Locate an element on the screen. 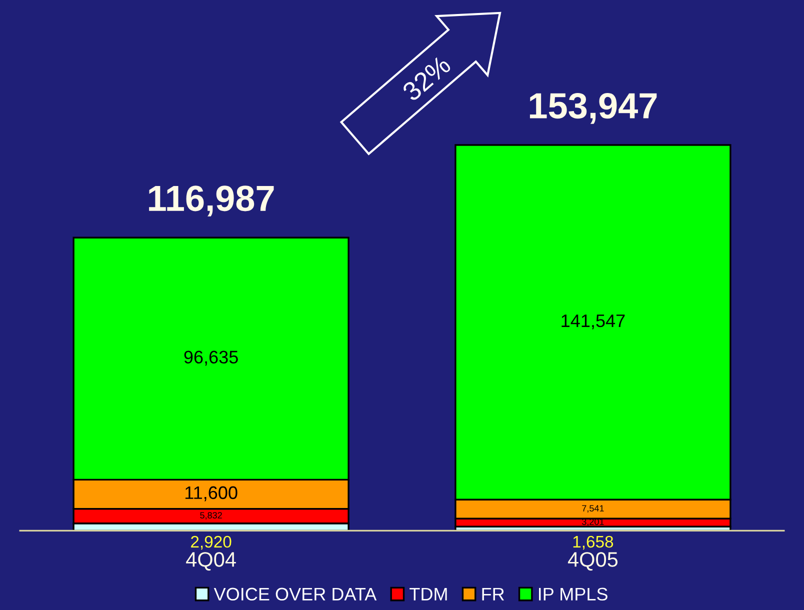 This screenshot has width=804, height=610. data-label: 1,658 is located at coordinates (593, 543).